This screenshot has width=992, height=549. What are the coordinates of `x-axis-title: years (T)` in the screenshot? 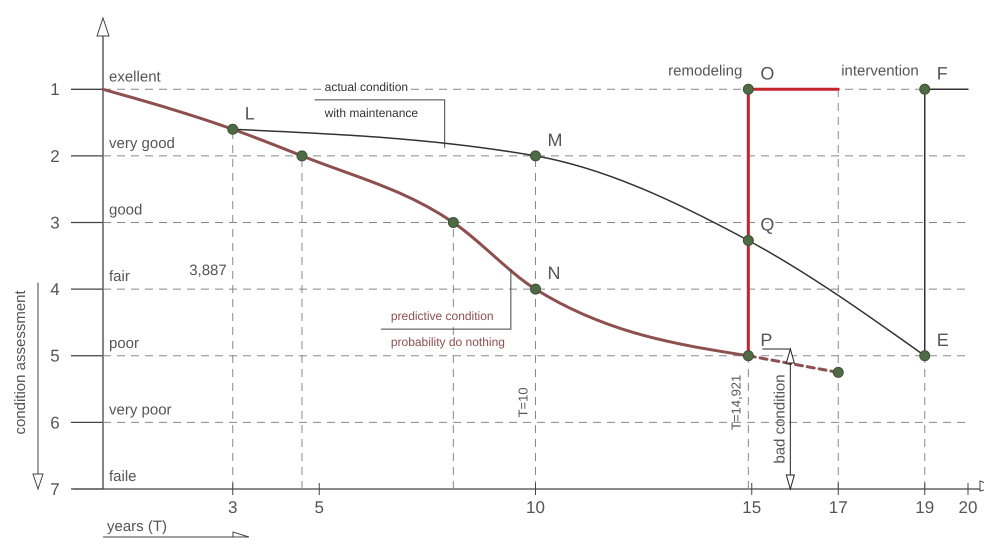 It's located at (137, 526).